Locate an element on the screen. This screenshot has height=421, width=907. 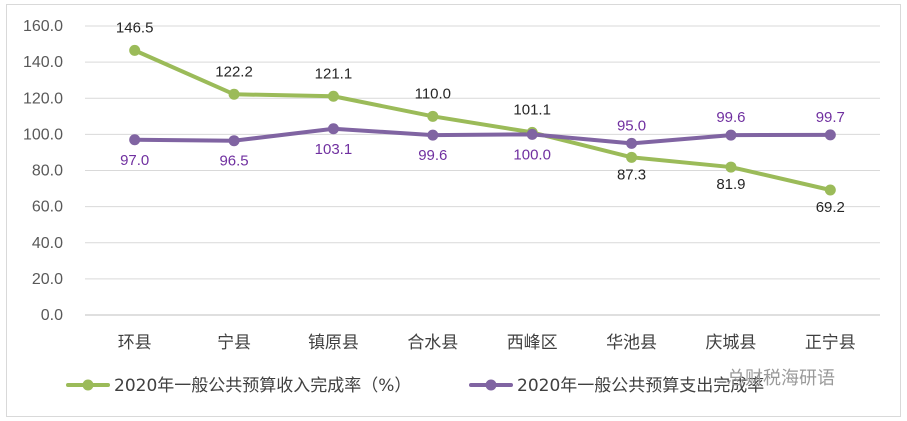
x-category-label: 宁县 is located at coordinates (234, 343).